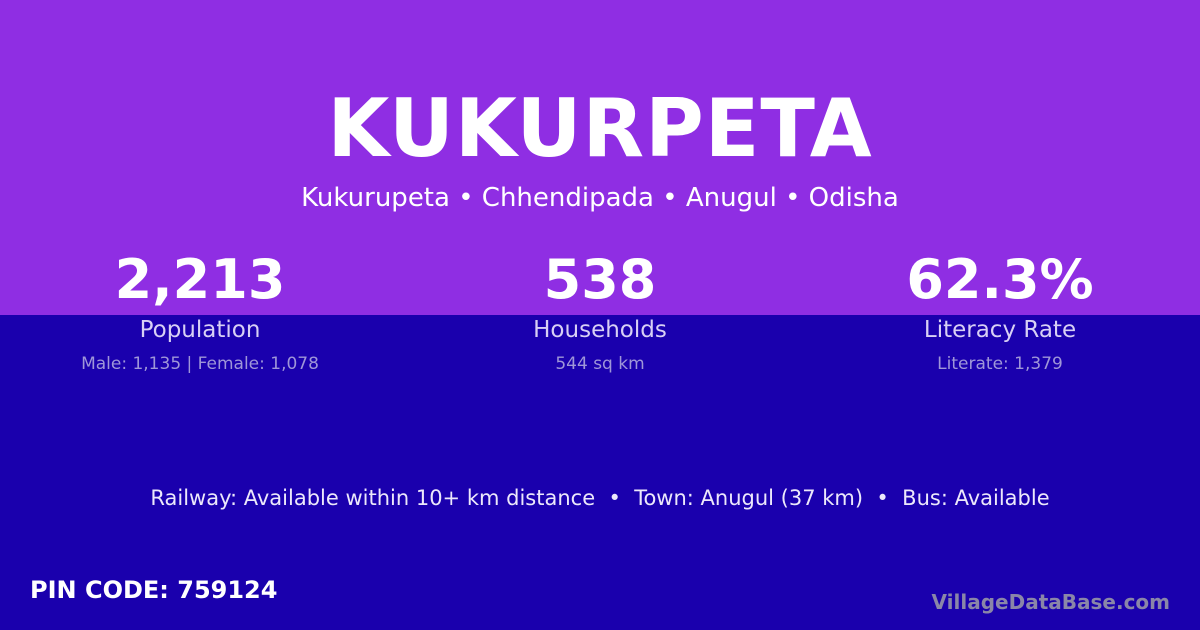 The image size is (1200, 630). Describe the element at coordinates (1000, 279) in the screenshot. I see `stat-value: 62.3%` at that location.